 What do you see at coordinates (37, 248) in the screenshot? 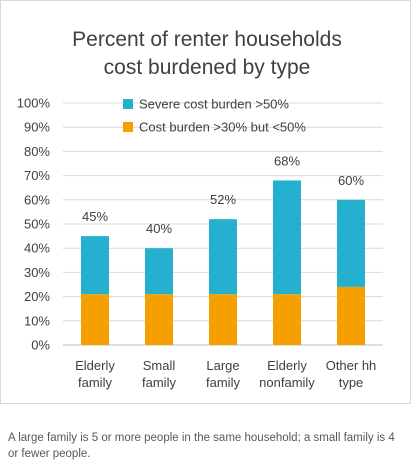
I see `y-tick-label: 40%` at bounding box center [37, 248].